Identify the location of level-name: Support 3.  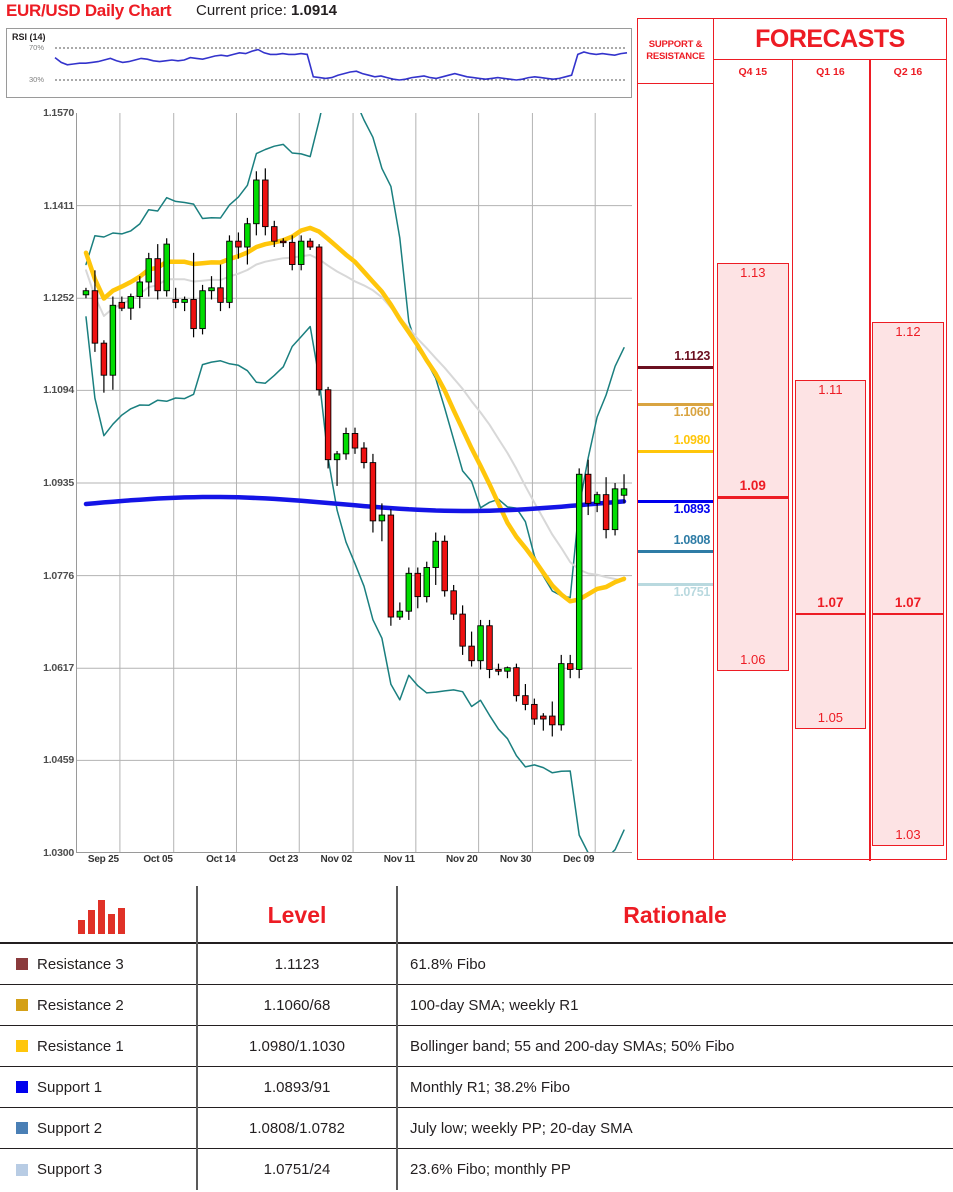
(70, 1169).